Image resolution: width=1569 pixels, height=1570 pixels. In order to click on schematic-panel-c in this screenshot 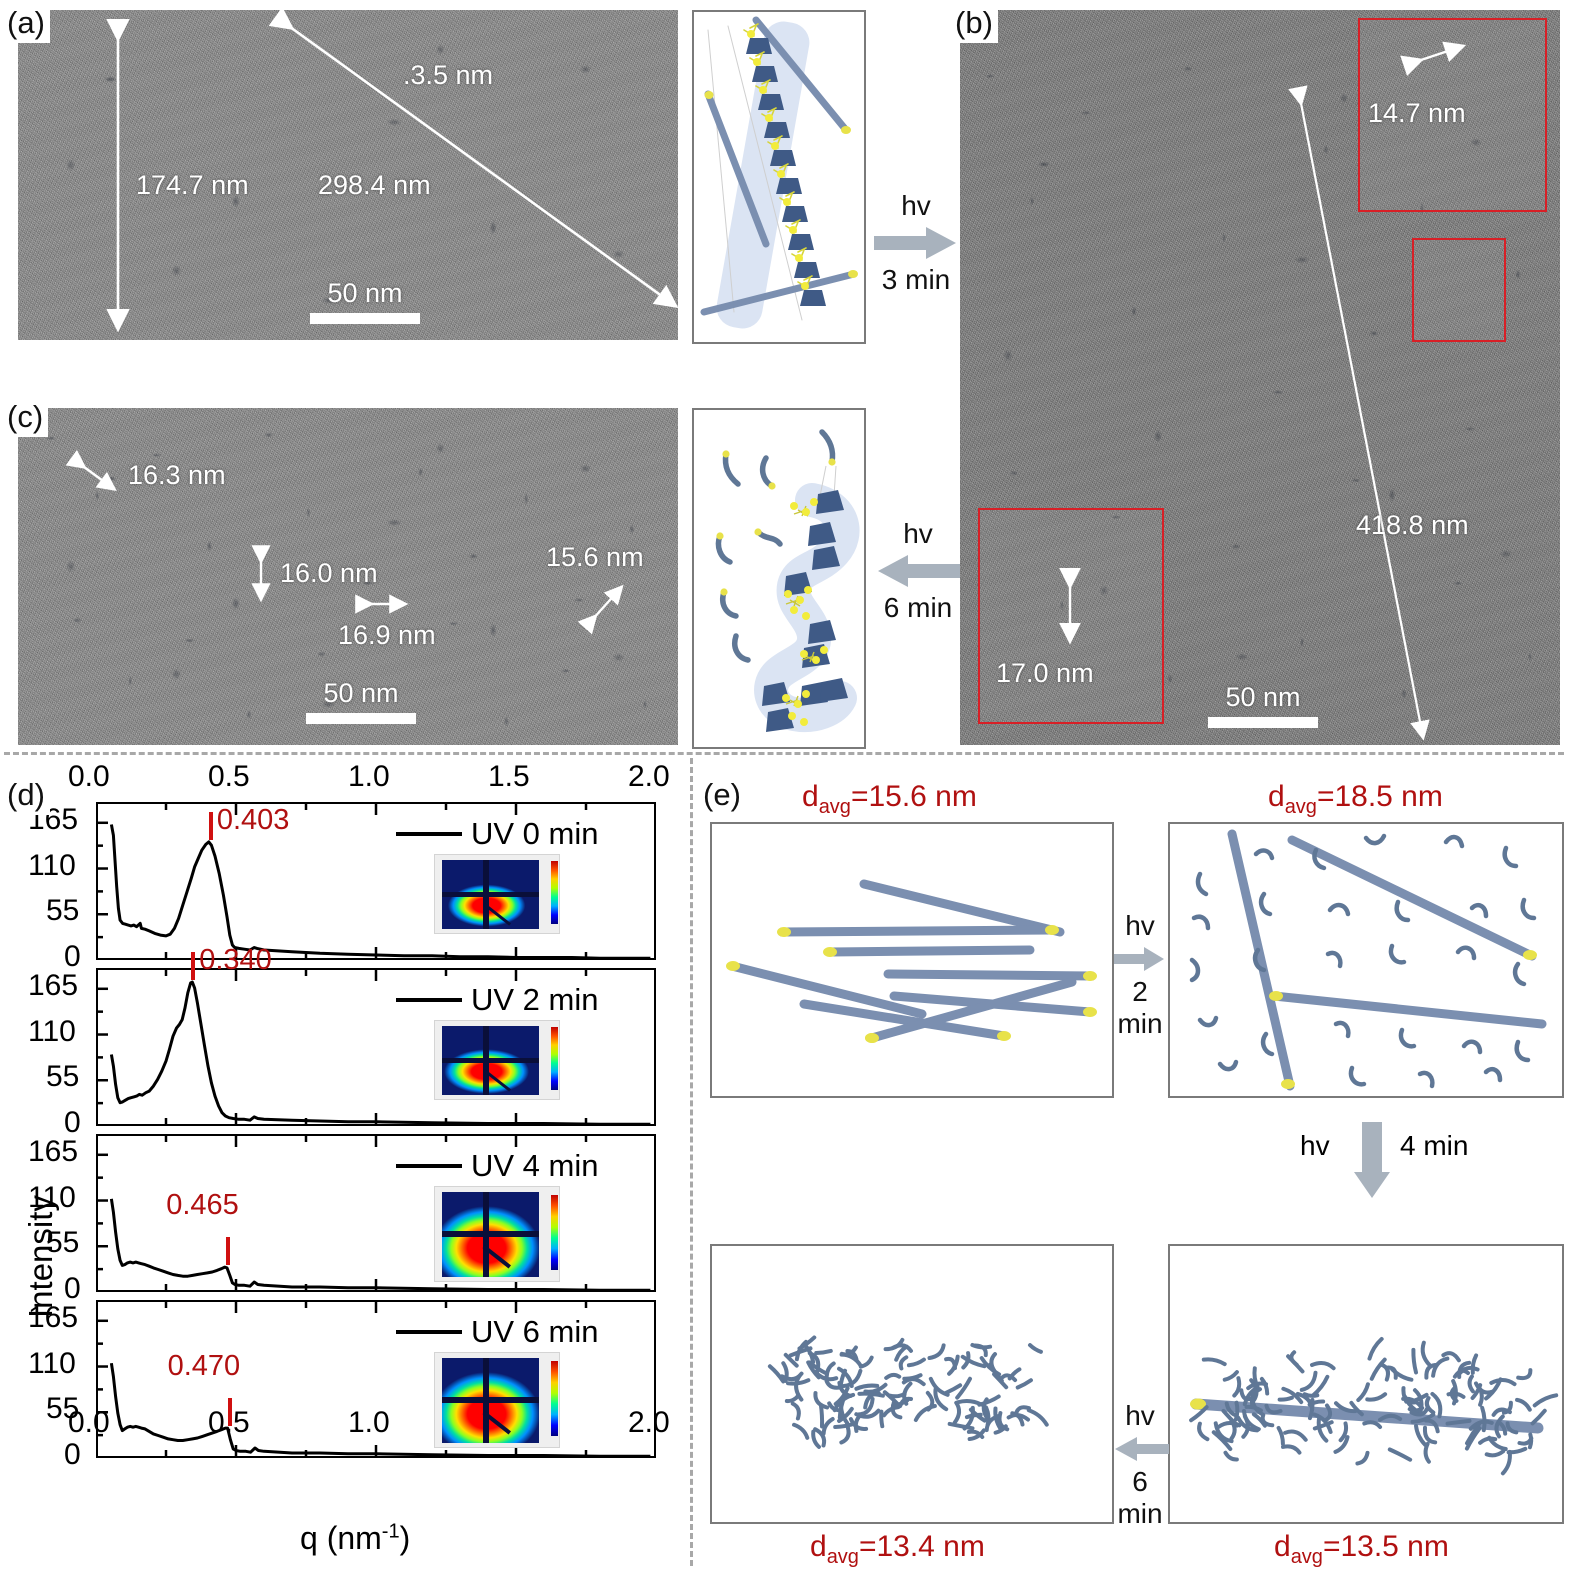, I will do `click(779, 578)`.